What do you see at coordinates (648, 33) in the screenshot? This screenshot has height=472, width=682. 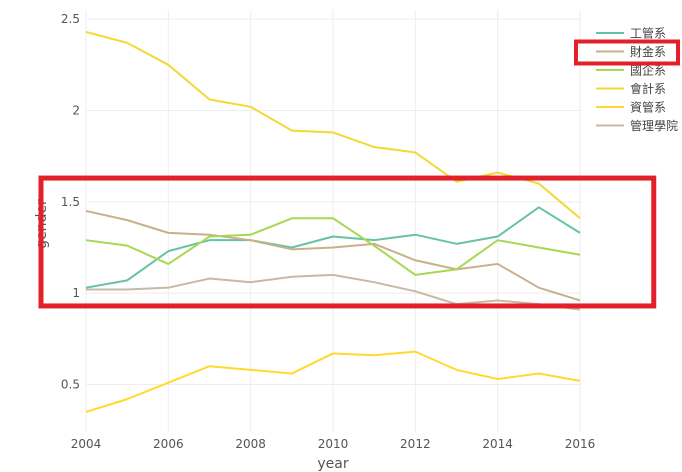 I see `legend-label: 工管系` at bounding box center [648, 33].